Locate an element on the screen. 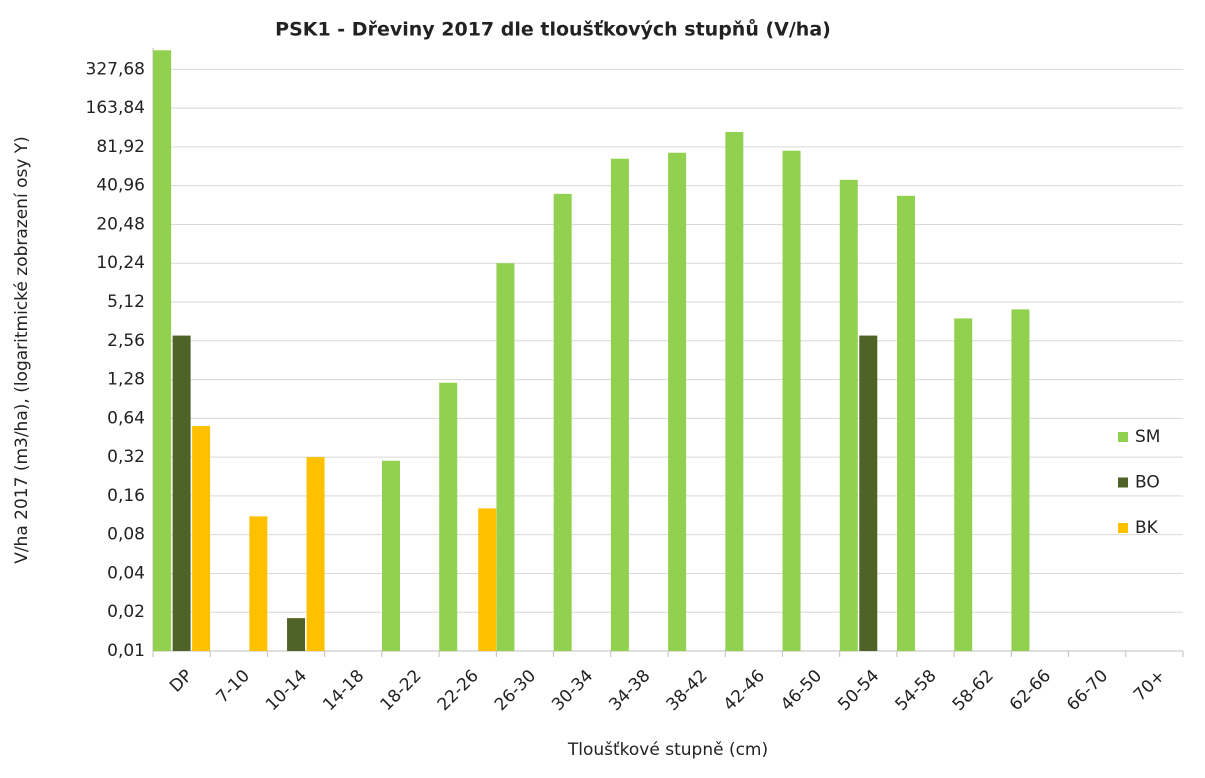  y-tick-label: 40,96 is located at coordinates (120, 186).